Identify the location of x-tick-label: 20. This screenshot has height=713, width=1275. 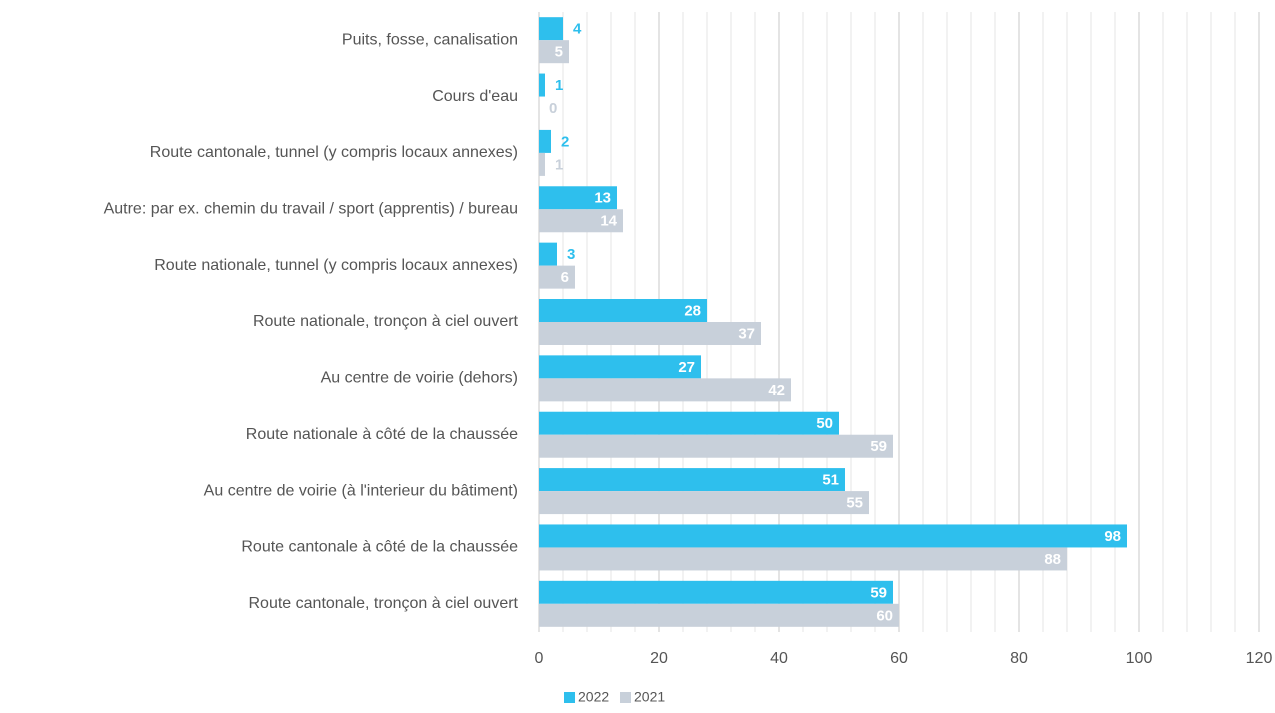
(659, 658).